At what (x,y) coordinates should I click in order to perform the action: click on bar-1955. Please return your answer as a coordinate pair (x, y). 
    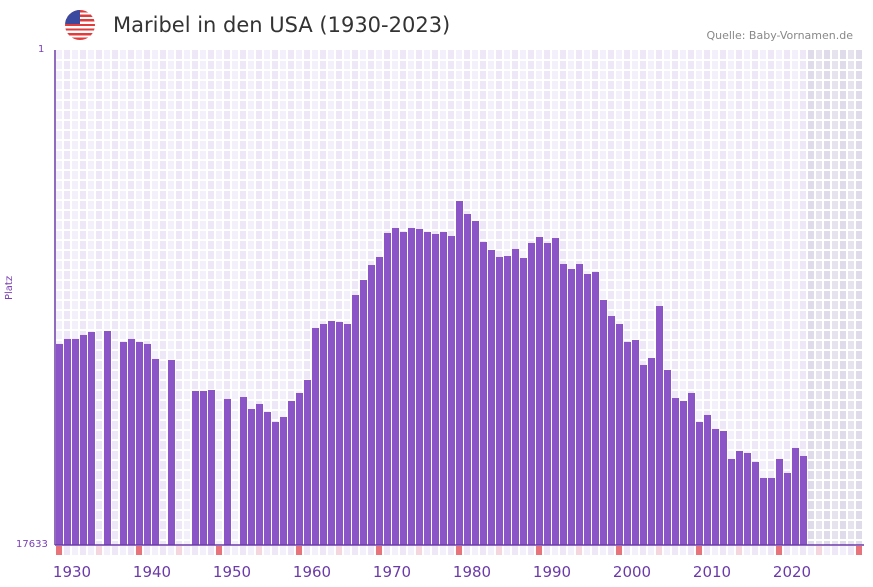
    Looking at the image, I should click on (259, 474).